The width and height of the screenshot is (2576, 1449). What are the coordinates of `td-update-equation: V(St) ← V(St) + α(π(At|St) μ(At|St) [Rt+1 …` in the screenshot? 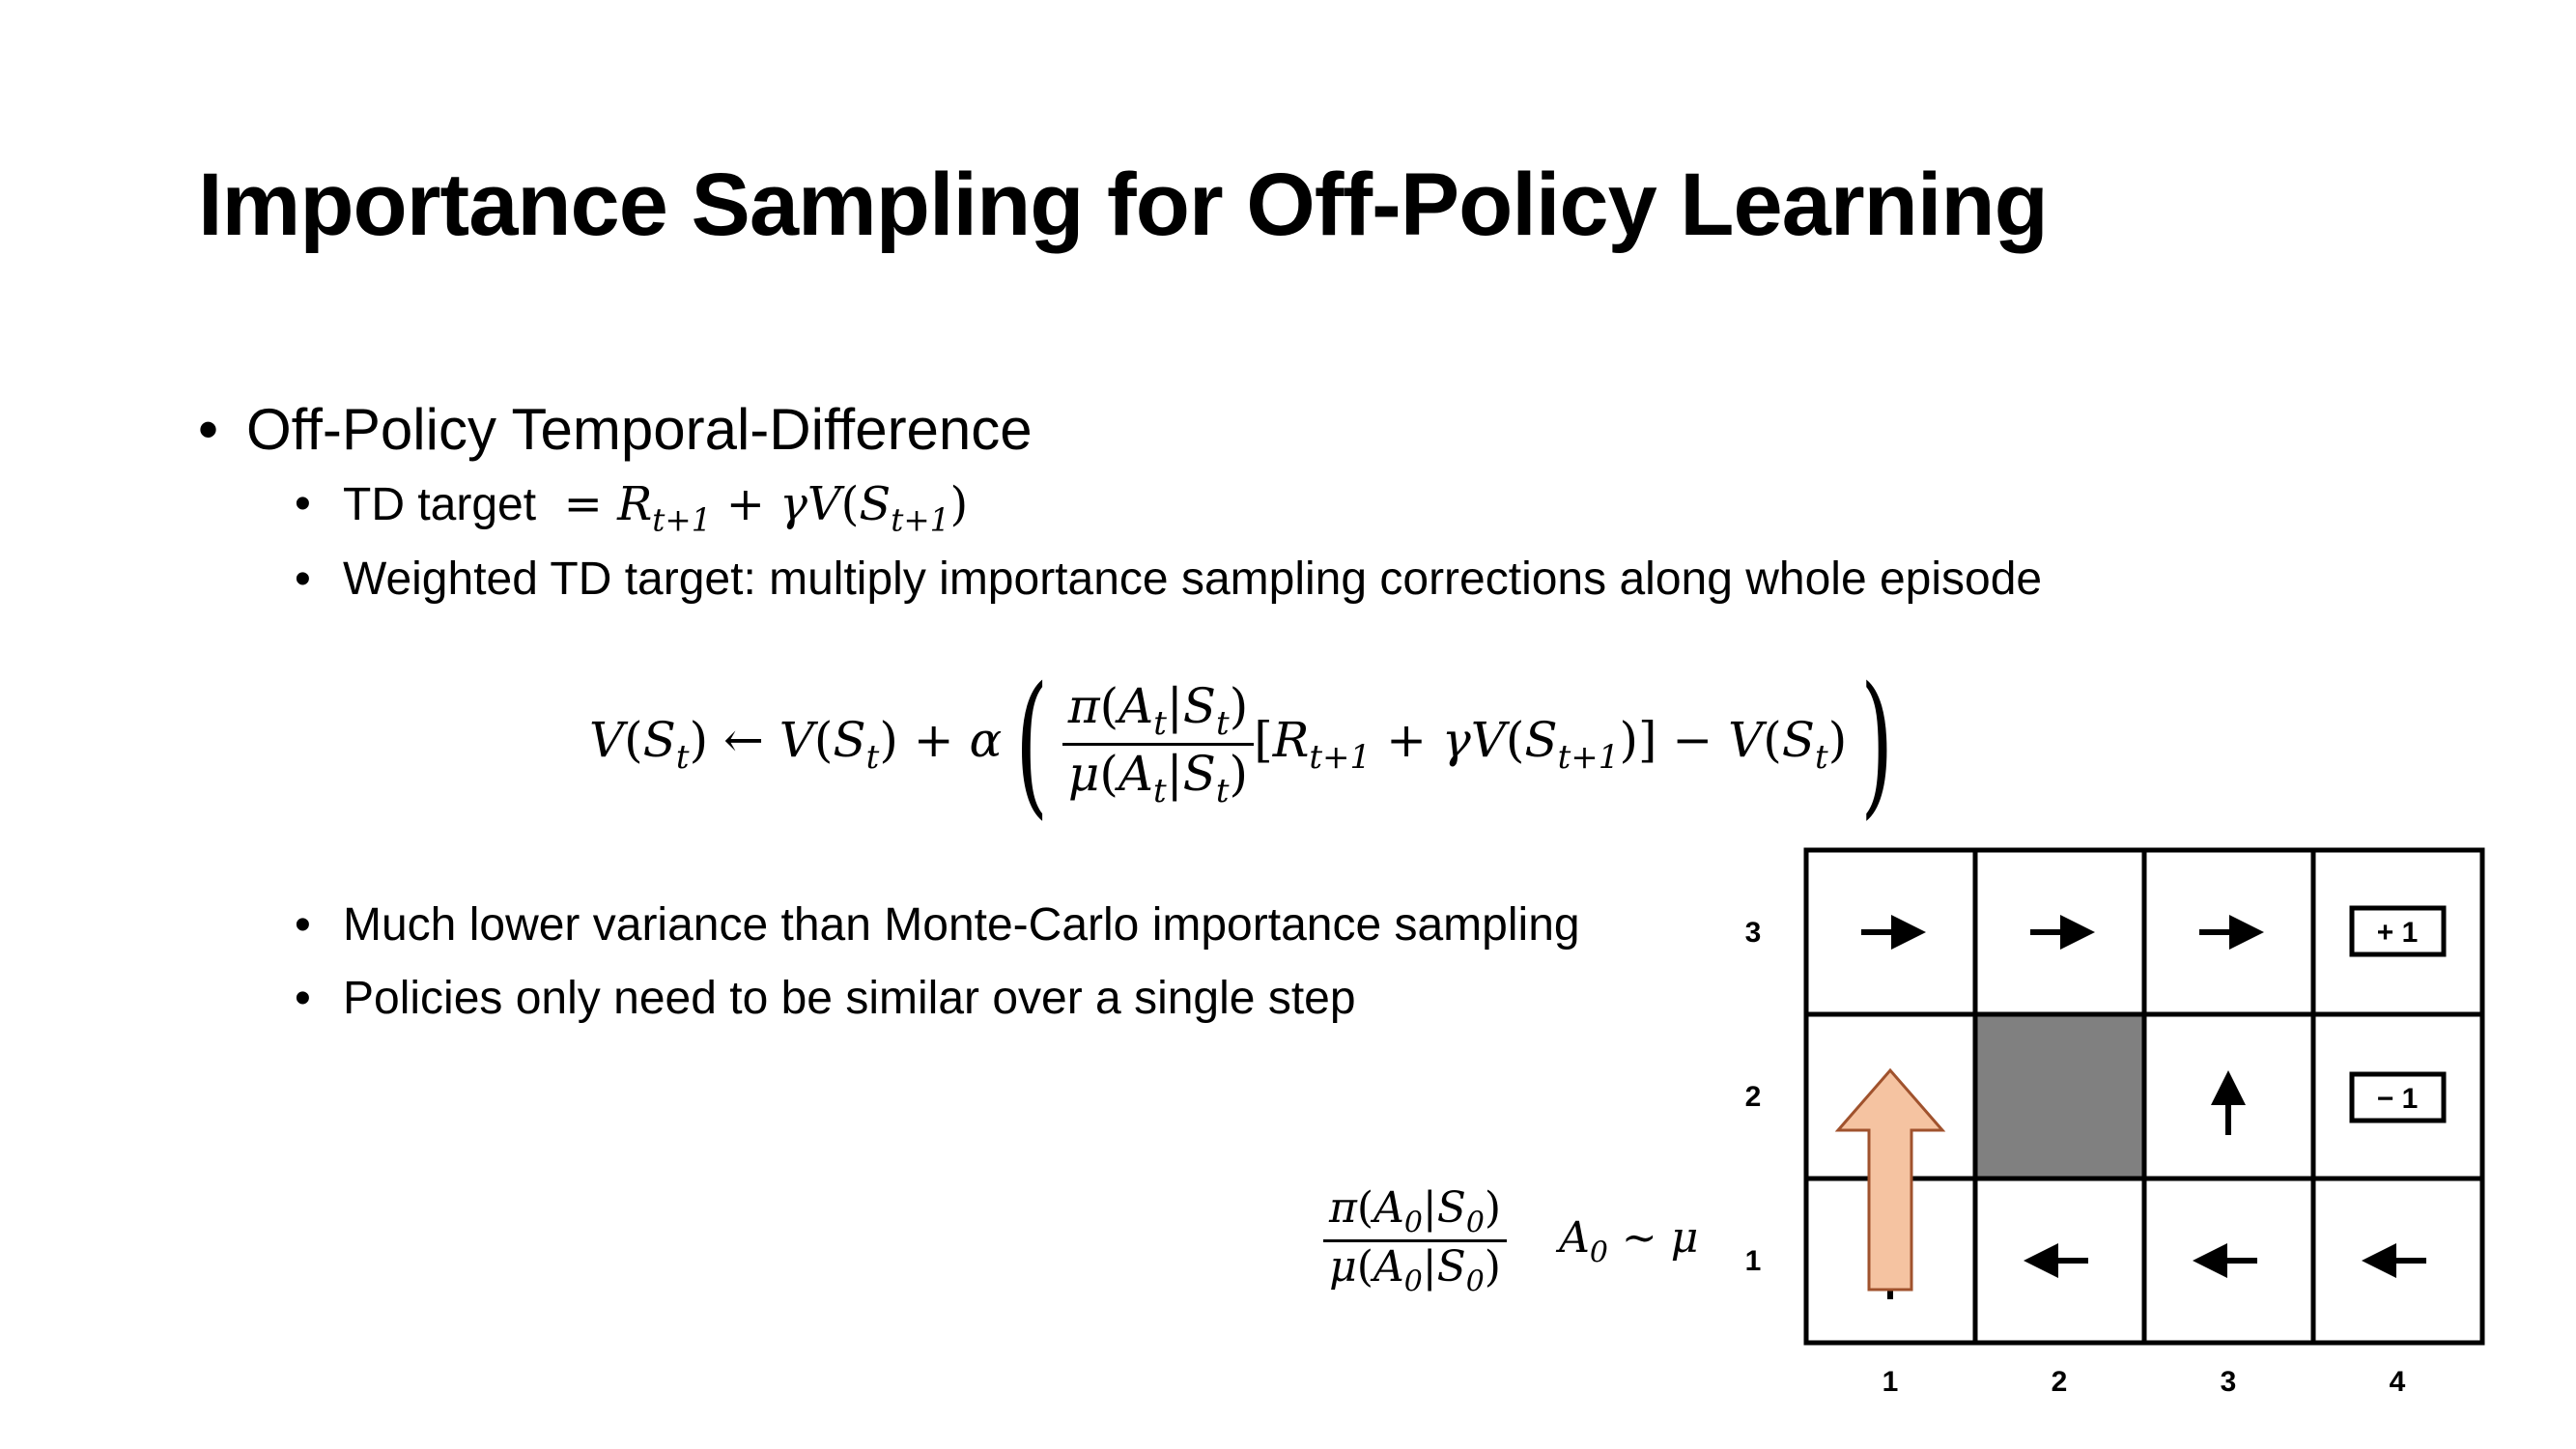 It's located at (1241, 743).